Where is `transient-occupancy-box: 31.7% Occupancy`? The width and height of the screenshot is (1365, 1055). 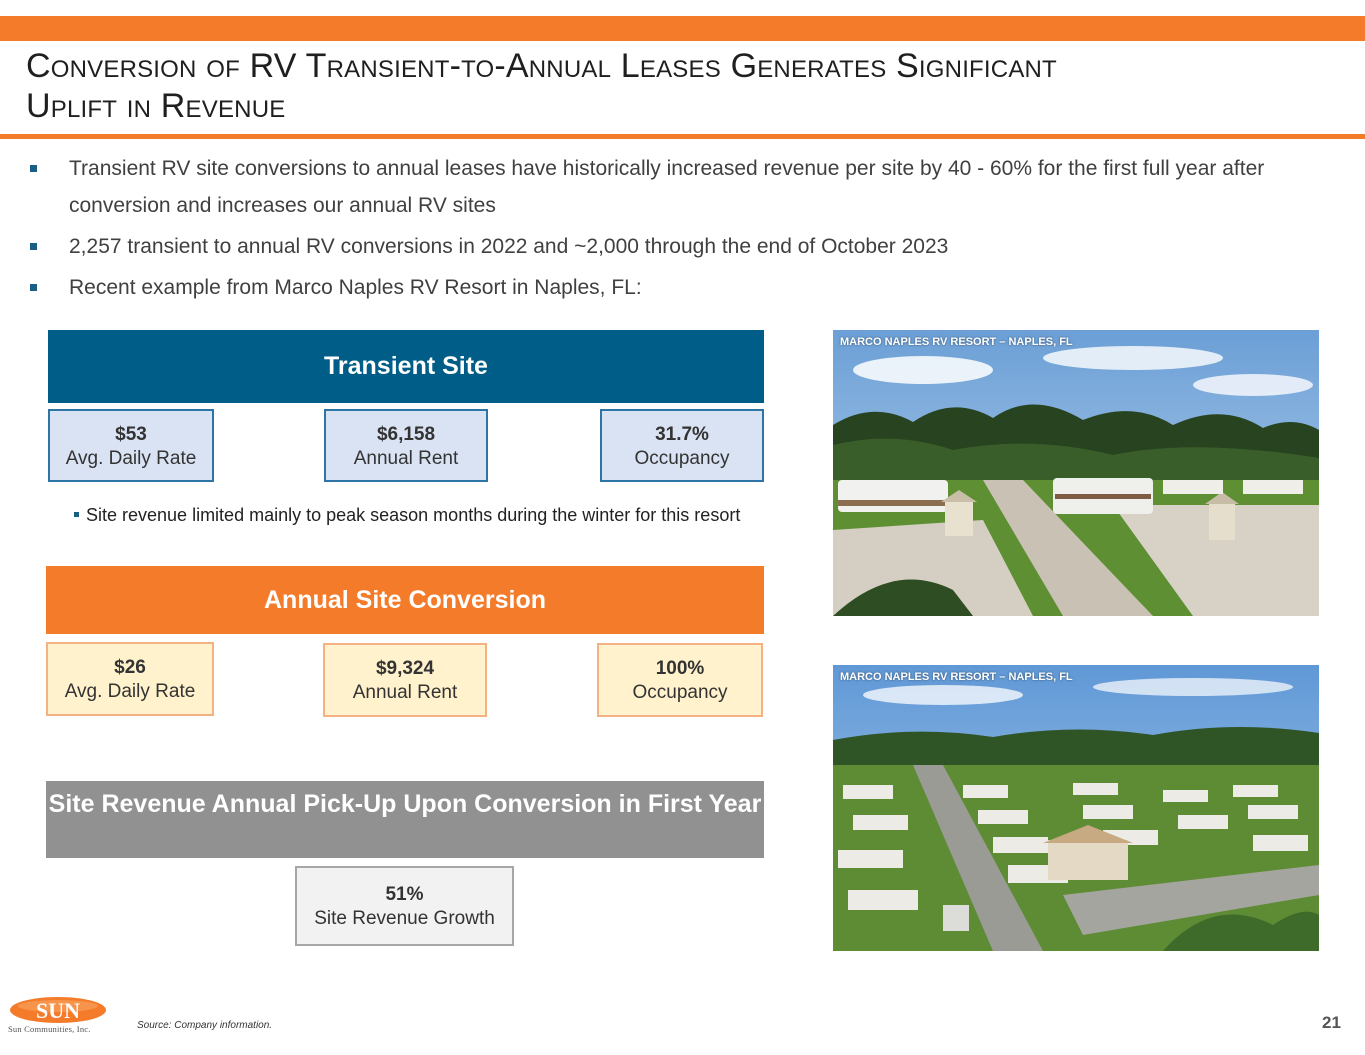
transient-occupancy-box: 31.7% Occupancy is located at coordinates (682, 445).